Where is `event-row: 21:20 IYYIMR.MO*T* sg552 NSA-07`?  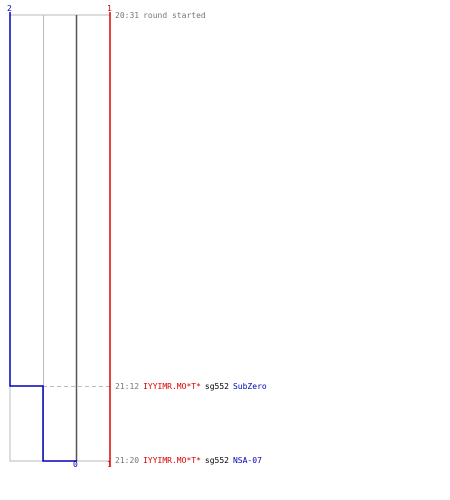
event-row: 21:20 IYYIMR.MO*T* sg552 NSA-07 is located at coordinates (190, 460).